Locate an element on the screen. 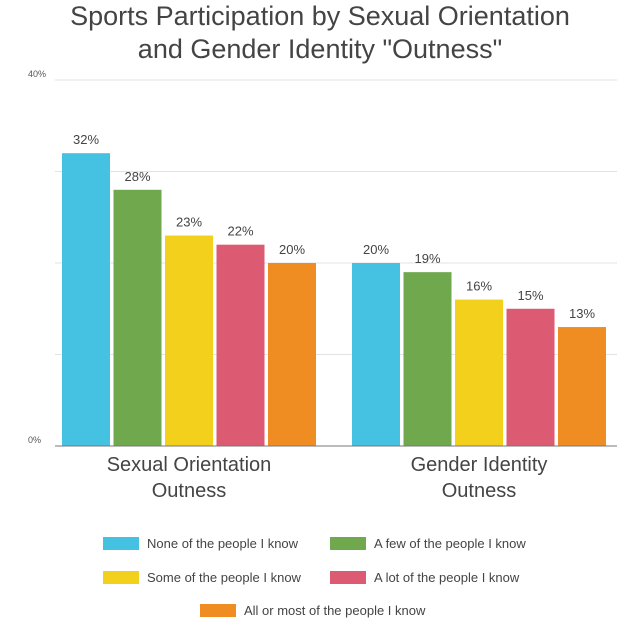  chart-title-line: and Gender Identity "Outness" is located at coordinates (320, 49).